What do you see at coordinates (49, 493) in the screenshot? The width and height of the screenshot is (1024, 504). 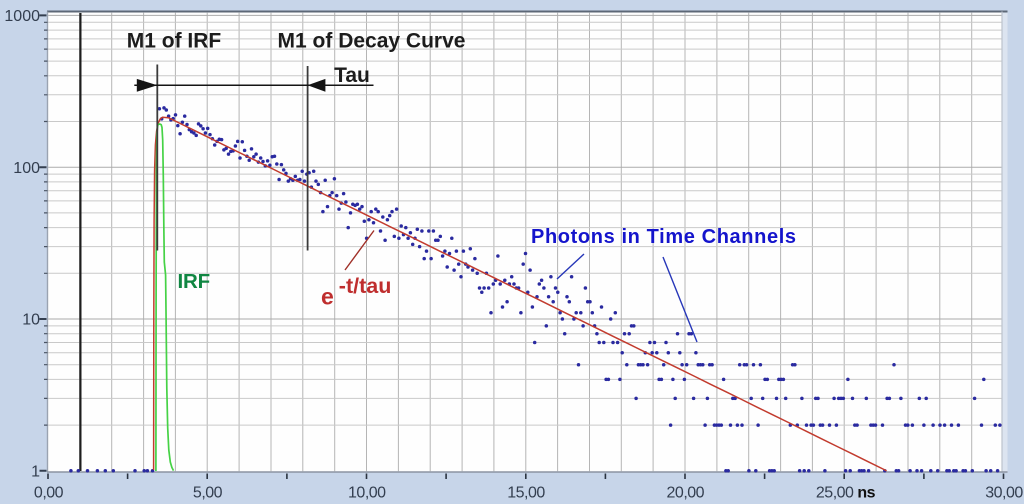 I see `svg-text: 0,00` at bounding box center [49, 493].